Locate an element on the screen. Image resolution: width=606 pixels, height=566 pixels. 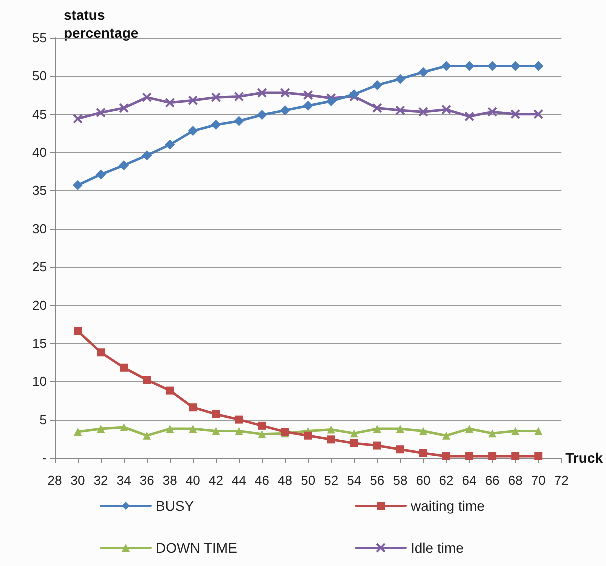
y-tick-label: 45 is located at coordinates (39, 114).